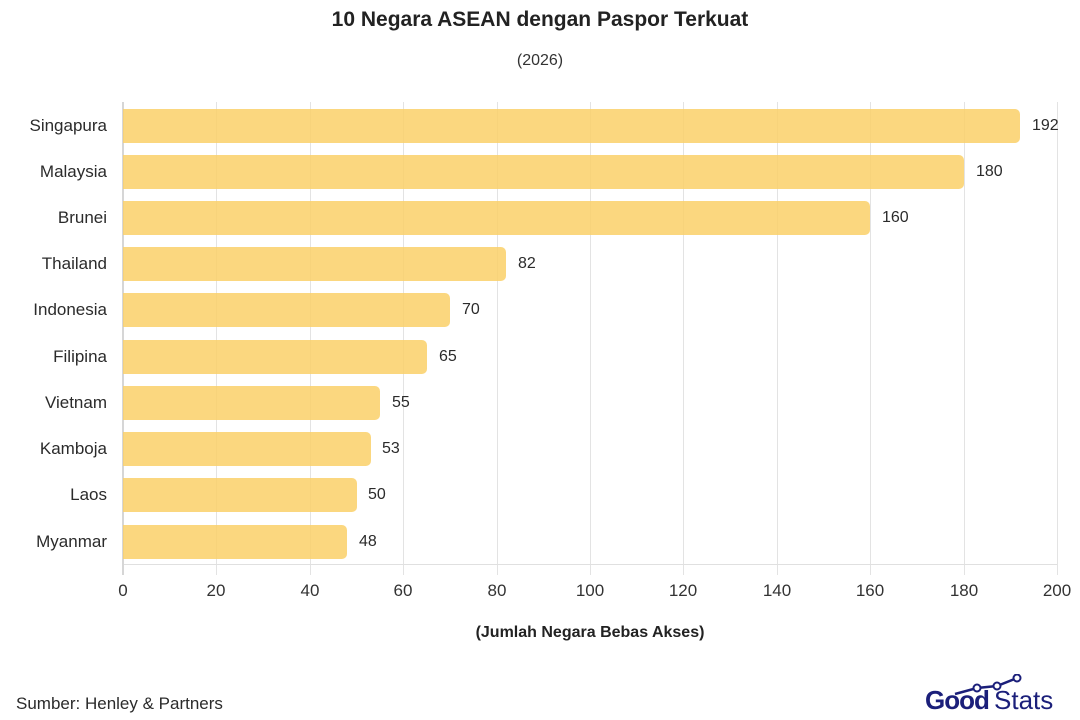 The width and height of the screenshot is (1080, 720). I want to click on bar-singapura, so click(571, 126).